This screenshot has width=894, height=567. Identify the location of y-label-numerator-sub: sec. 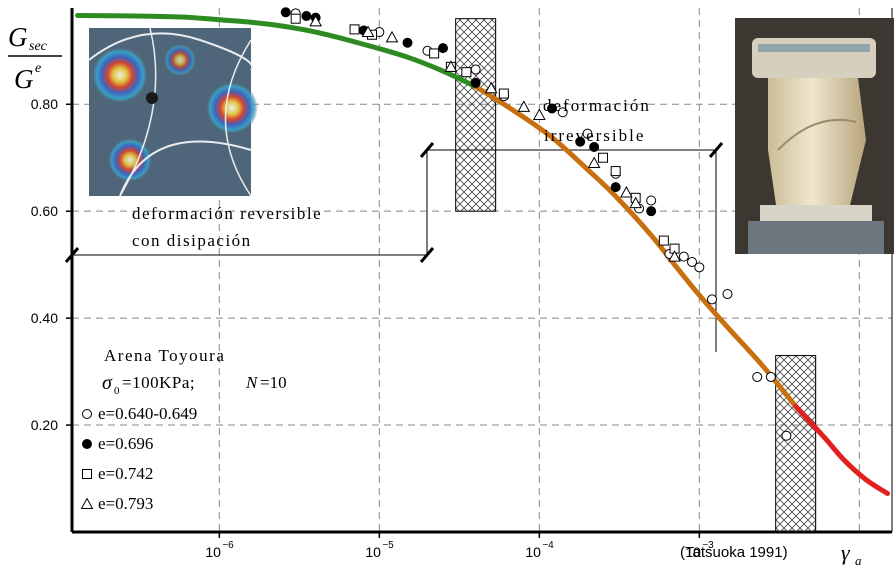
(38, 46).